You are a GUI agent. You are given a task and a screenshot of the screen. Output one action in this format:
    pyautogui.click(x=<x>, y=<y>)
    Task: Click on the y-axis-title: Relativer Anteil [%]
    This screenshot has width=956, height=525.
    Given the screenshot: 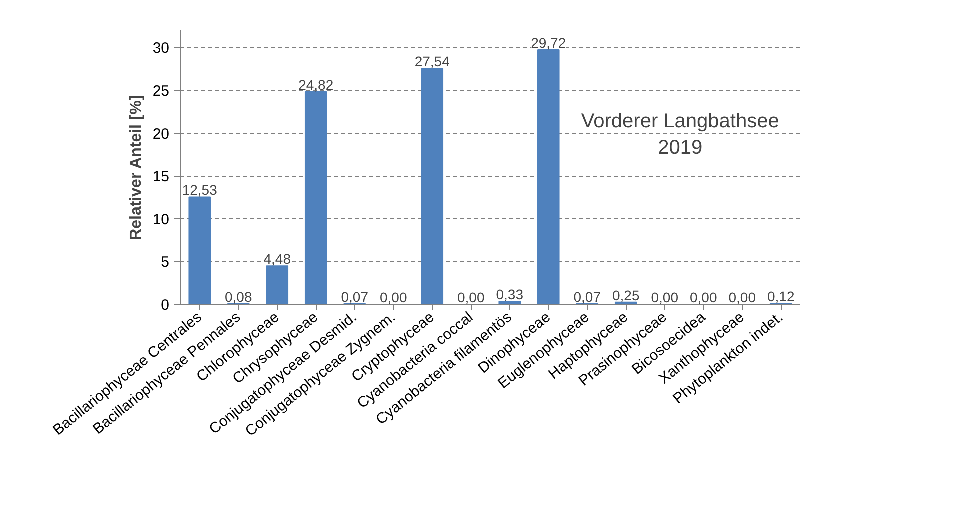 What is the action you would take?
    pyautogui.click(x=136, y=167)
    